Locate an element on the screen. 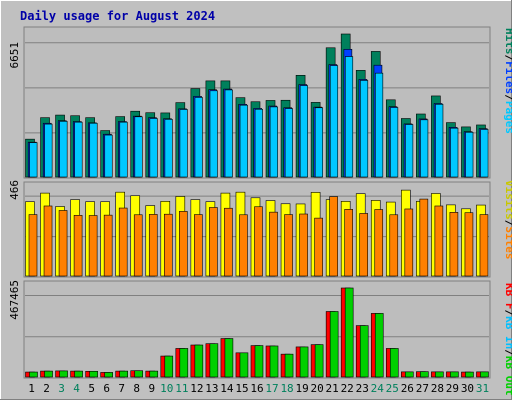 Image resolution: width=512 pixels, height=405 pixels. x-tick-label: 14 is located at coordinates (227, 388).